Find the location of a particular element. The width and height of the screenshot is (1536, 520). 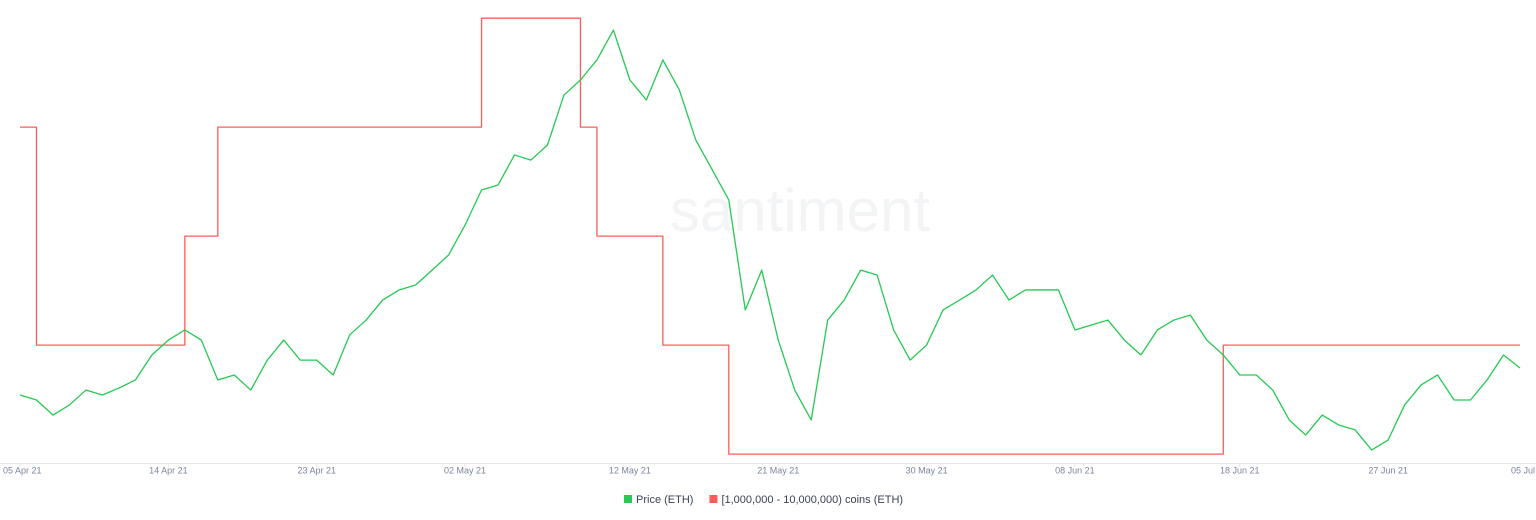

legend-label: Price (ETH) is located at coordinates (664, 500).